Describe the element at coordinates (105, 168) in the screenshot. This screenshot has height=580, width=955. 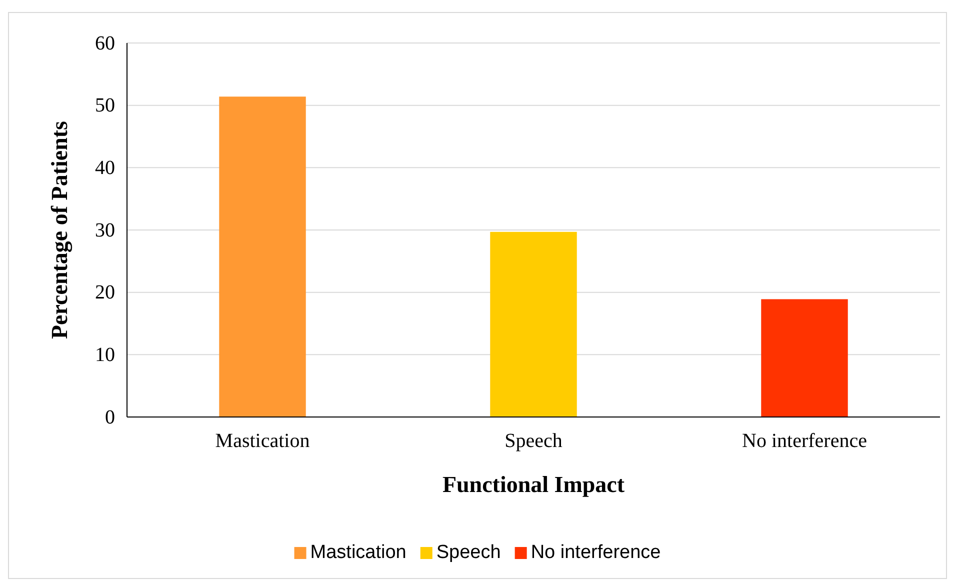
I see `y-tick-label: 40` at that location.